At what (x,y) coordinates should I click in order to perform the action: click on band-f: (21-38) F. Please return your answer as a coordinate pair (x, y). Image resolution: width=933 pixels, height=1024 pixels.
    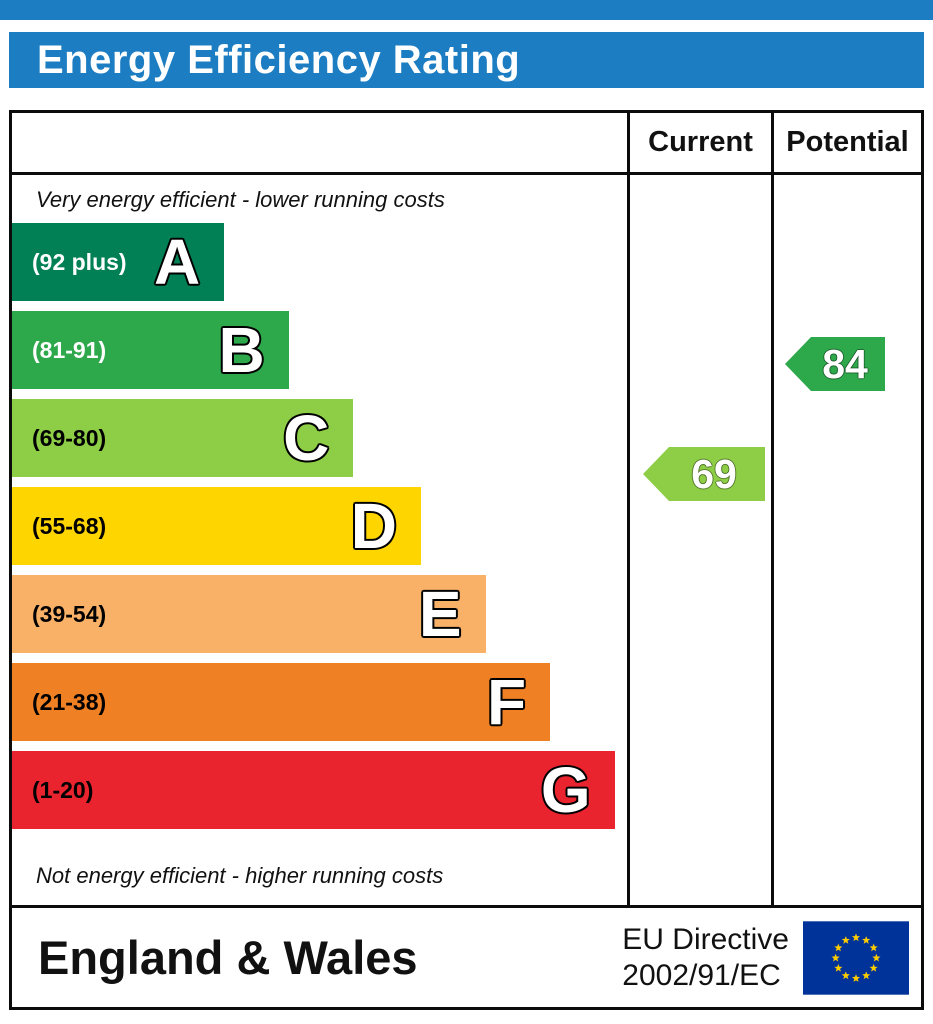
    Looking at the image, I should click on (281, 702).